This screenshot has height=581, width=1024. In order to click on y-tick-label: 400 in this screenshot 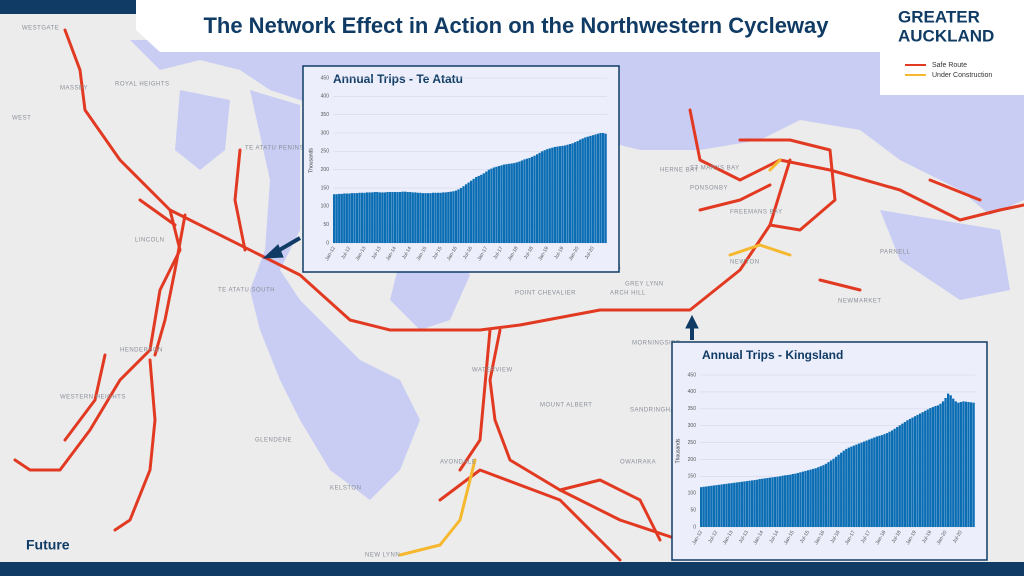, I will do `click(692, 392)`.